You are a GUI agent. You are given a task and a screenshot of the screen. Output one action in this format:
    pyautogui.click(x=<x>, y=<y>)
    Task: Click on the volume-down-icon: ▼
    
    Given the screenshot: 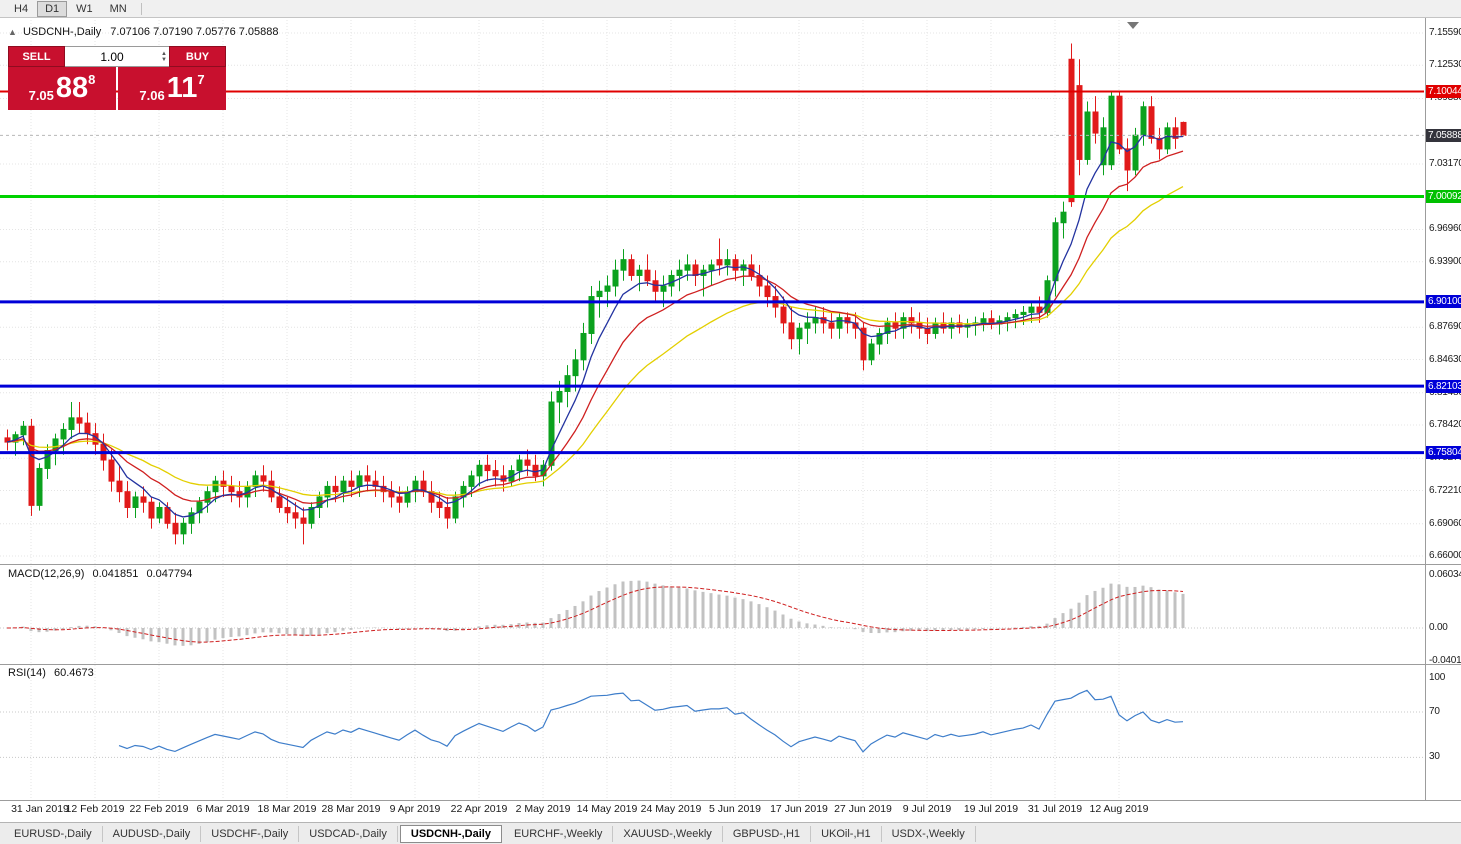 What is the action you would take?
    pyautogui.click(x=164, y=59)
    